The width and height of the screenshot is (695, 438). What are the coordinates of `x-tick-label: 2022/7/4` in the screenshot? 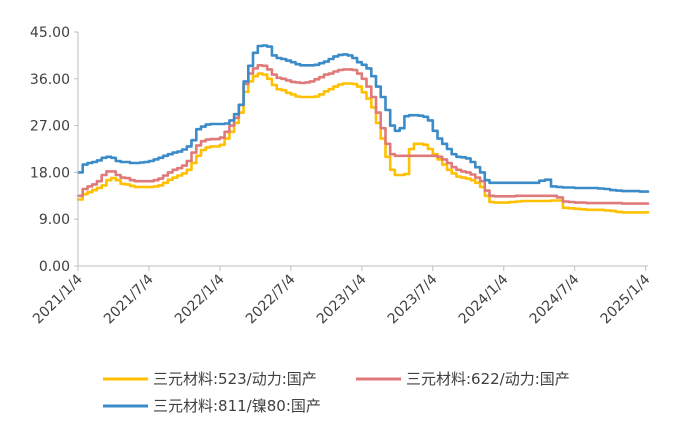 It's located at (271, 299).